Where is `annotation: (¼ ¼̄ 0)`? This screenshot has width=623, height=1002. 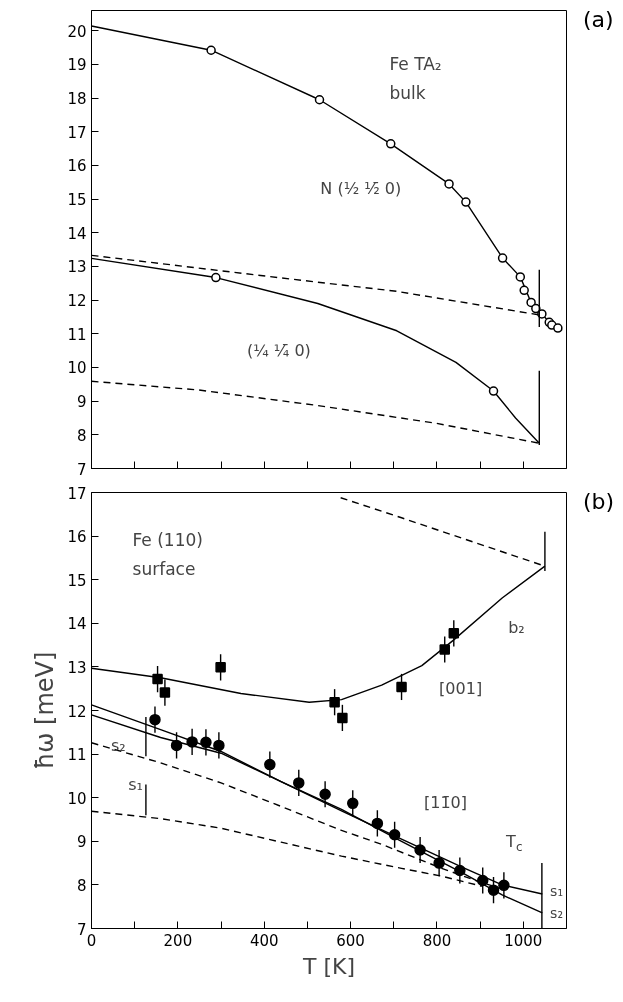
annotation: (¼ ¼̄ 0) is located at coordinates (278, 351).